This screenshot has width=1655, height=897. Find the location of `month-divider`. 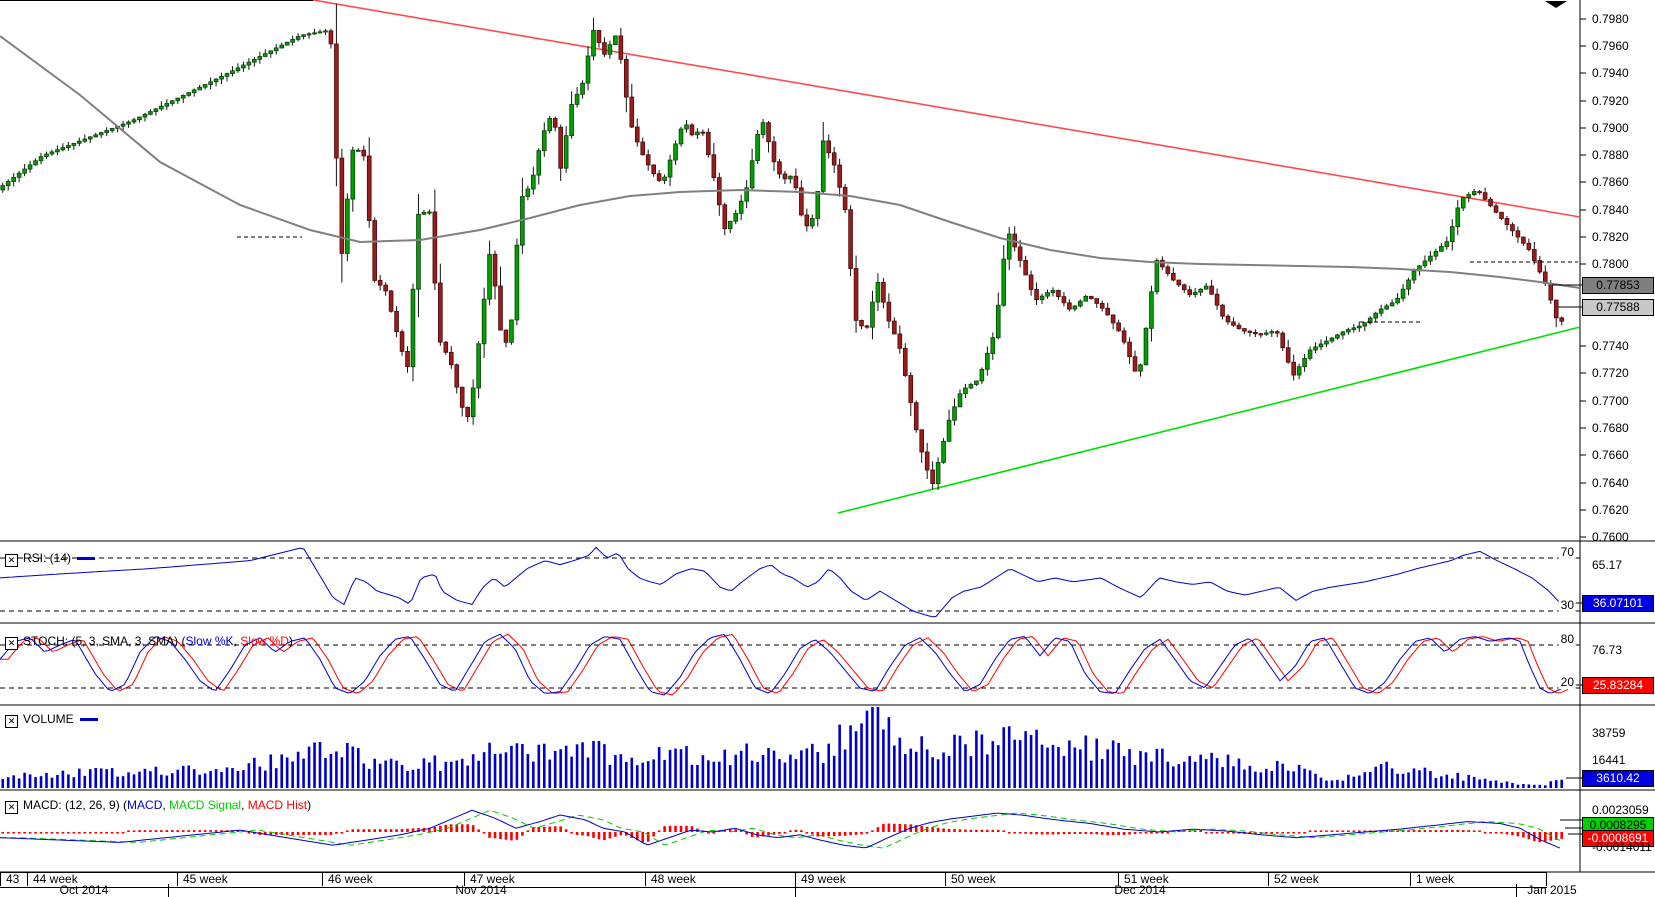

month-divider is located at coordinates (168, 890).